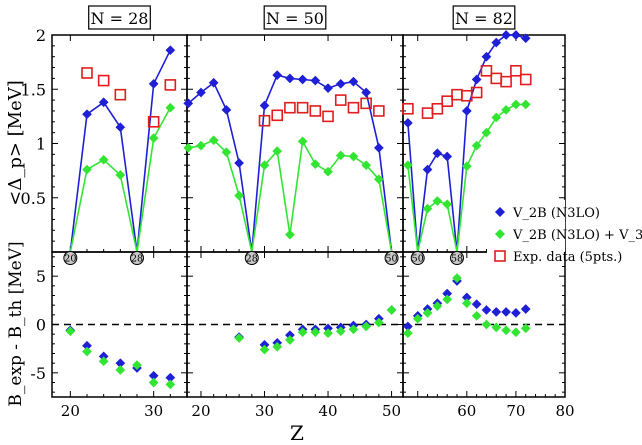 The height and width of the screenshot is (445, 642). What do you see at coordinates (16, 323) in the screenshot?
I see `bottom-y-axis-label: B_exp - B_th [MeV]` at bounding box center [16, 323].